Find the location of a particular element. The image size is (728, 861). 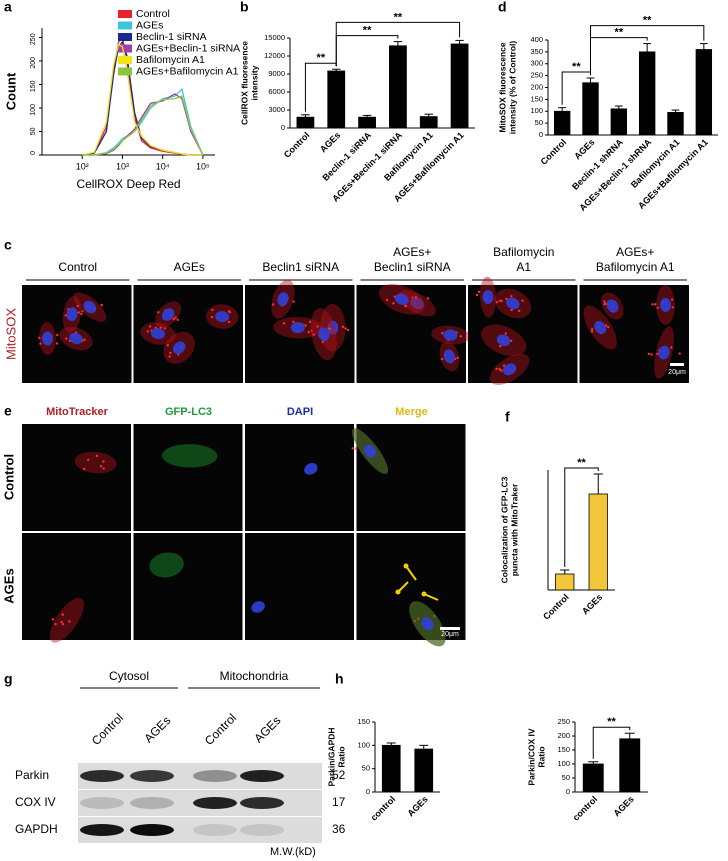

column-label: Beclin1 siRNA is located at coordinates (300, 267).